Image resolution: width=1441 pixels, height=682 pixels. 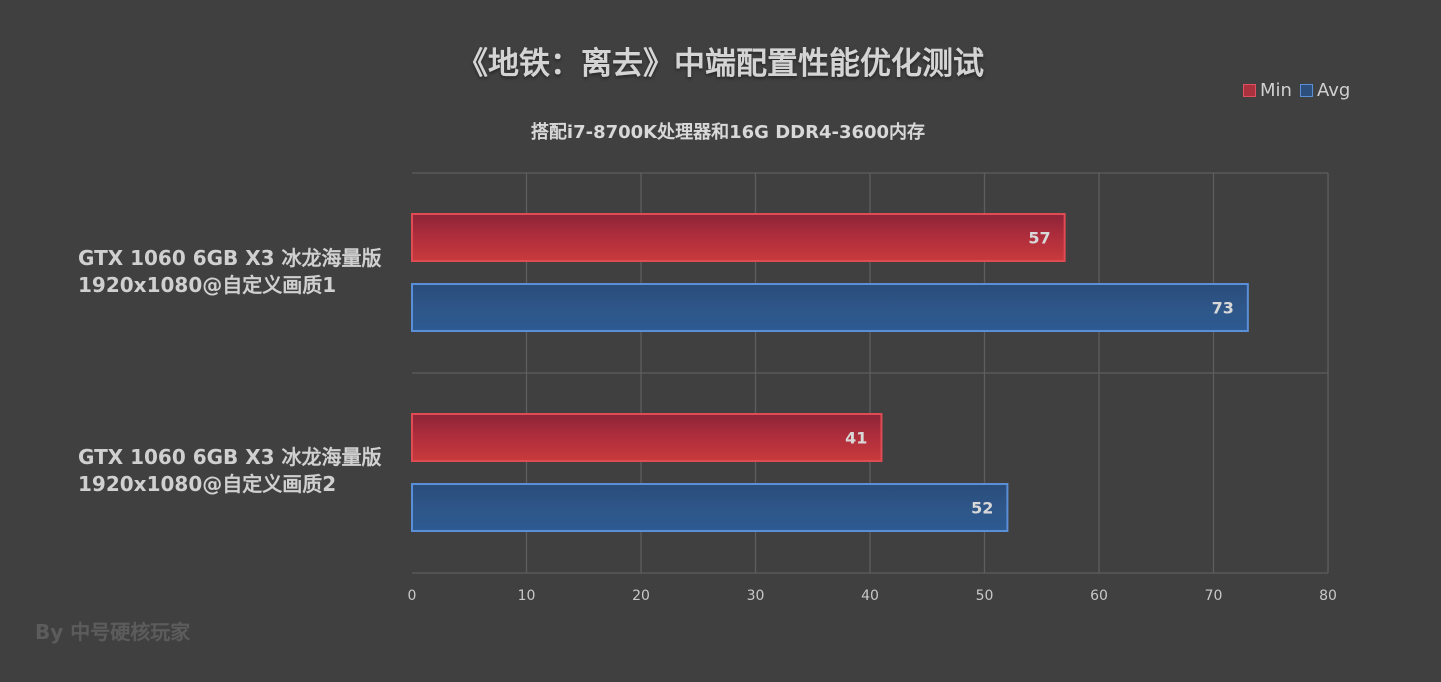 What do you see at coordinates (728, 132) in the screenshot?
I see `chart-subtitle: 搭配i7-8700K处理器和16G DDR4-3600内存` at bounding box center [728, 132].